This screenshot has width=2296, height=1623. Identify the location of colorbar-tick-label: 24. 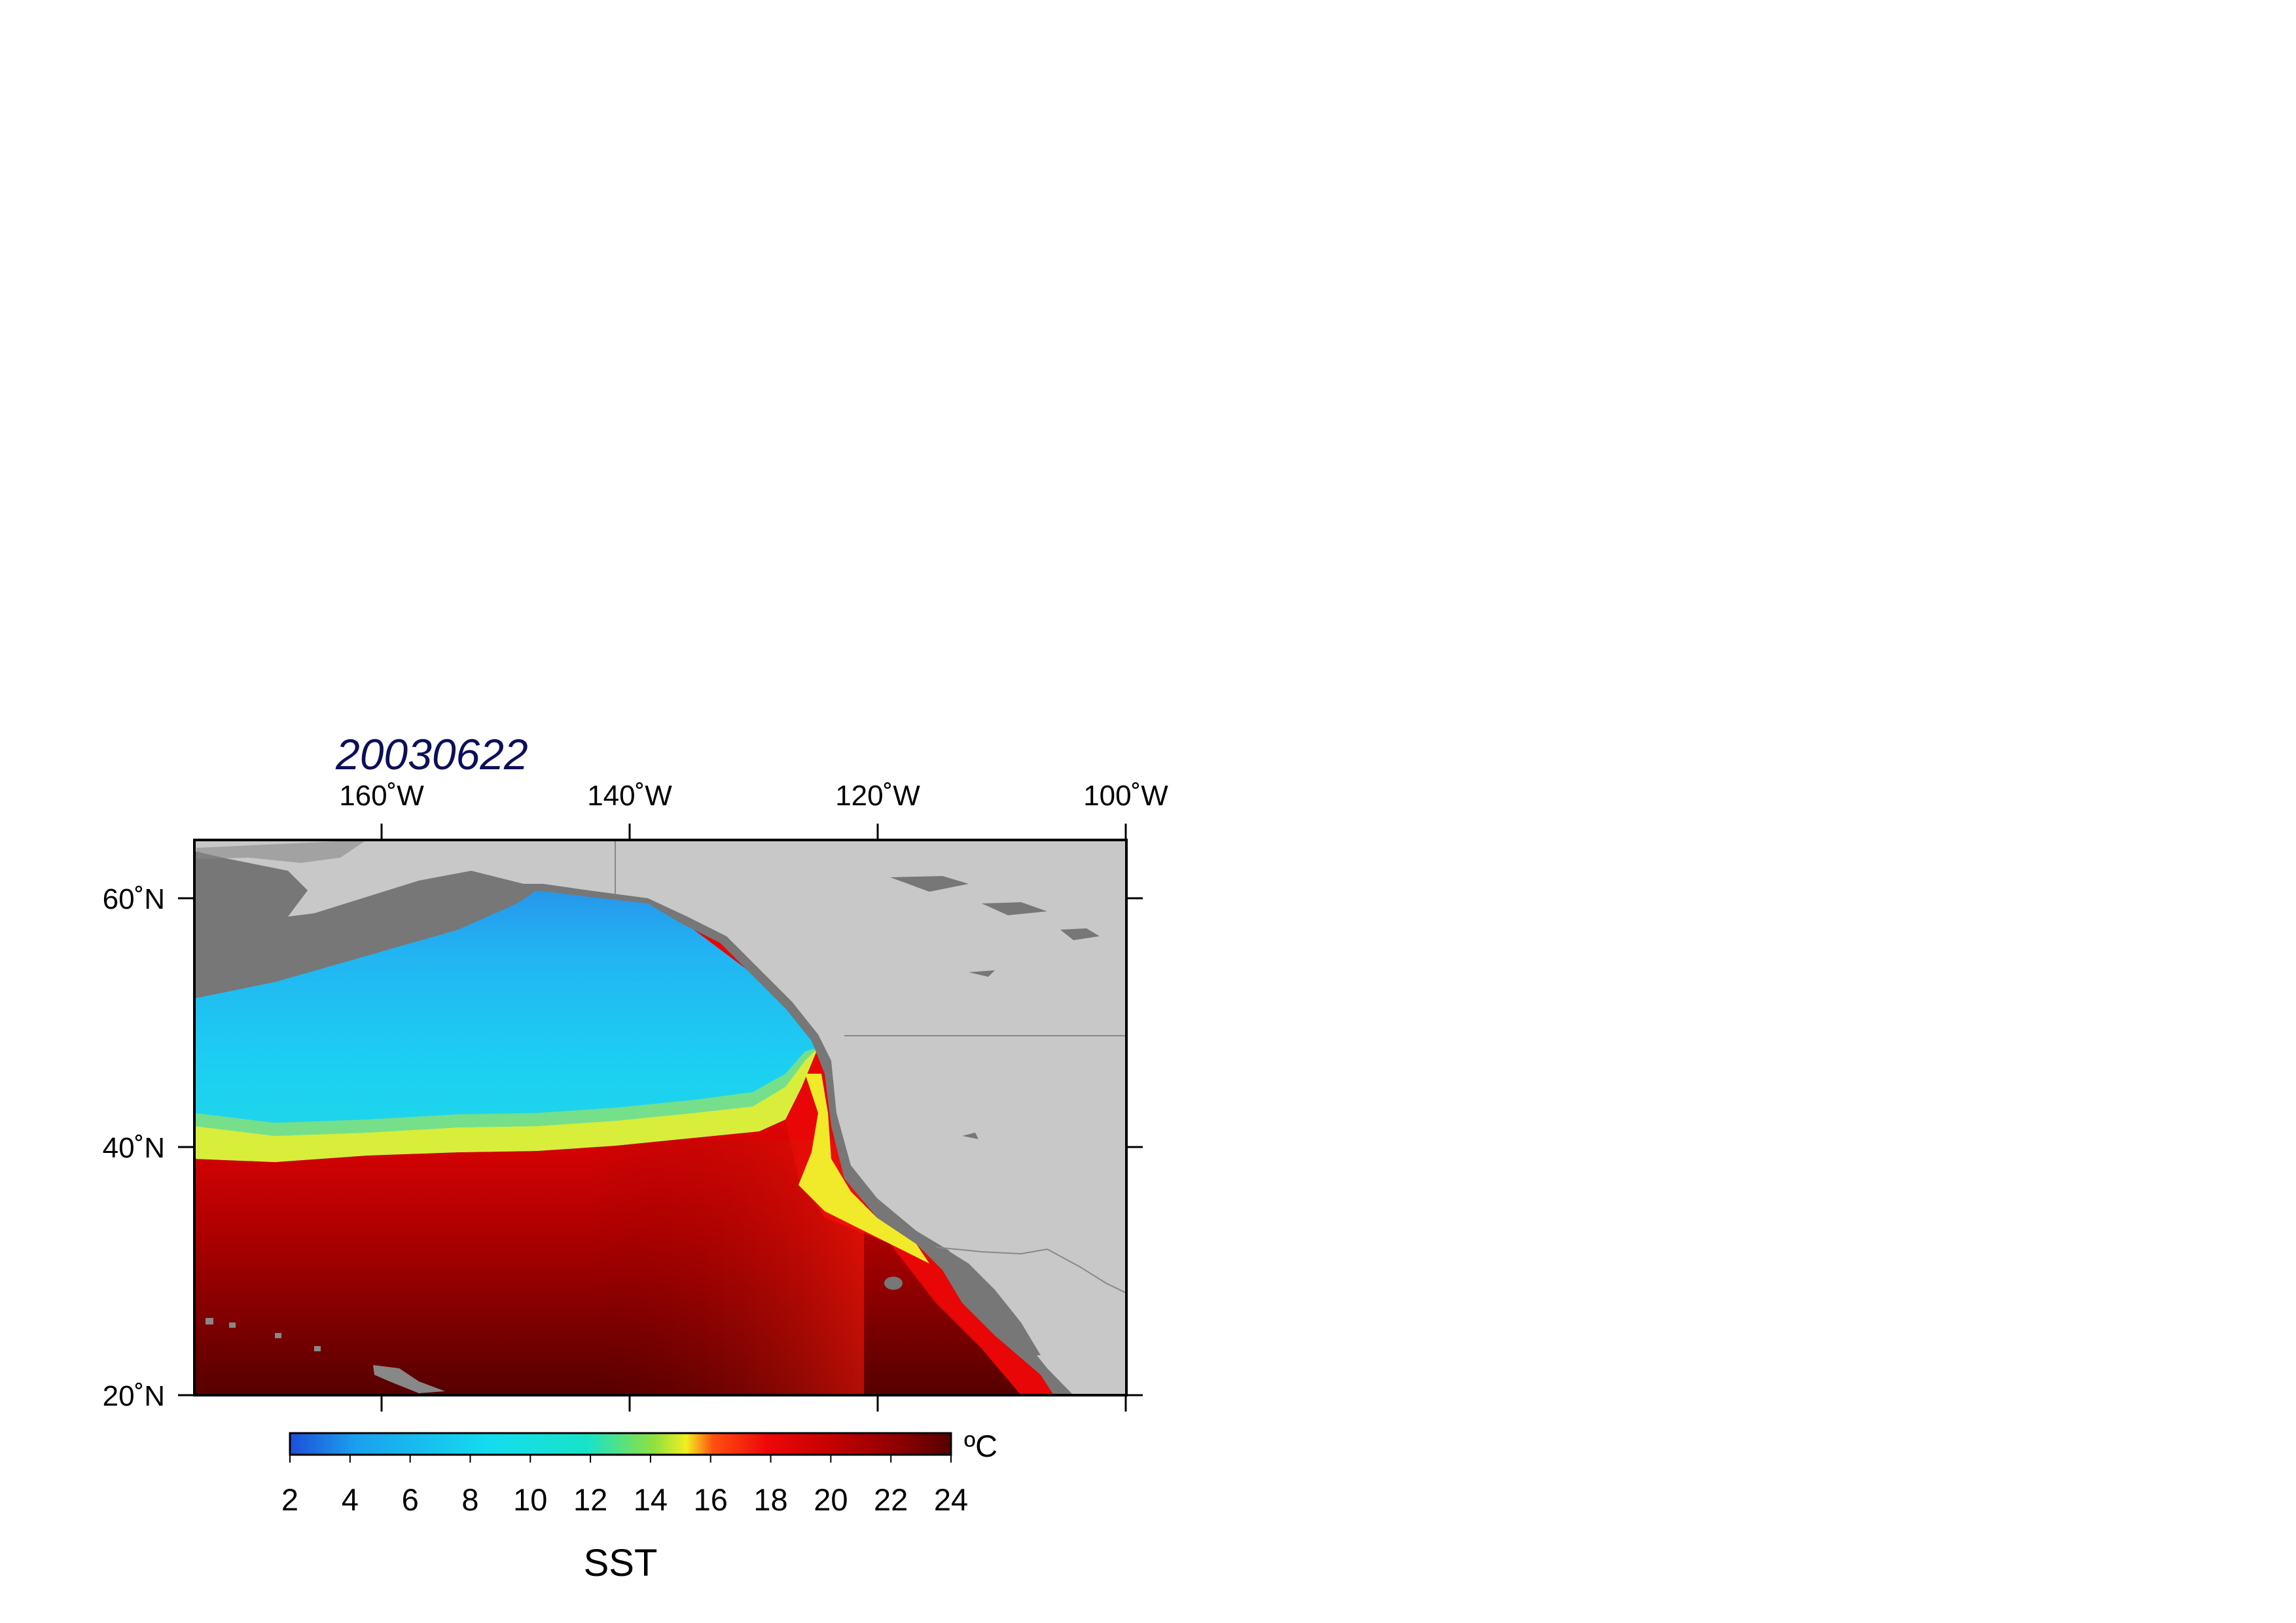
(951, 1499).